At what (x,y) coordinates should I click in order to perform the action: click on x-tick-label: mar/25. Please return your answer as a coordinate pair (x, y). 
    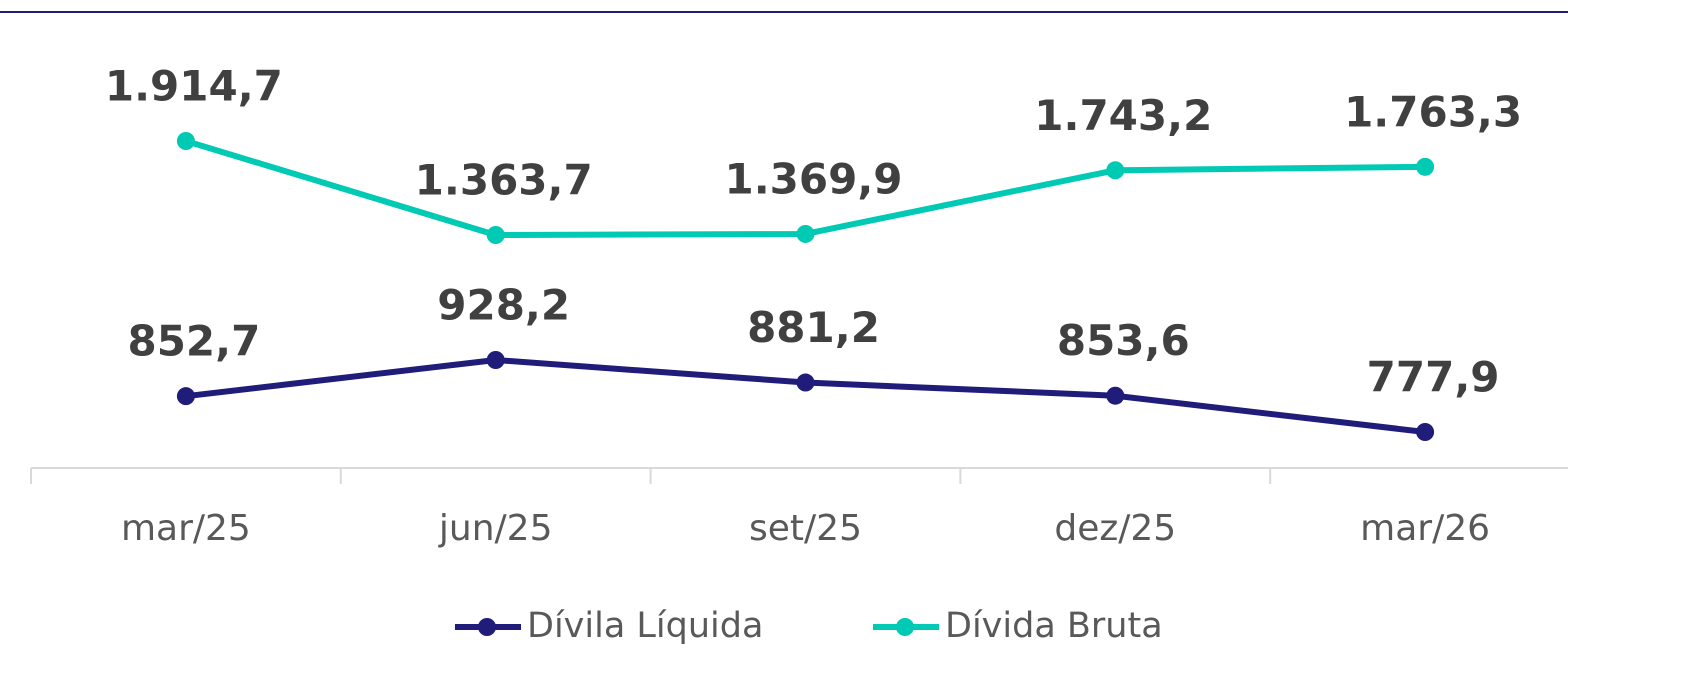
    Looking at the image, I should click on (186, 528).